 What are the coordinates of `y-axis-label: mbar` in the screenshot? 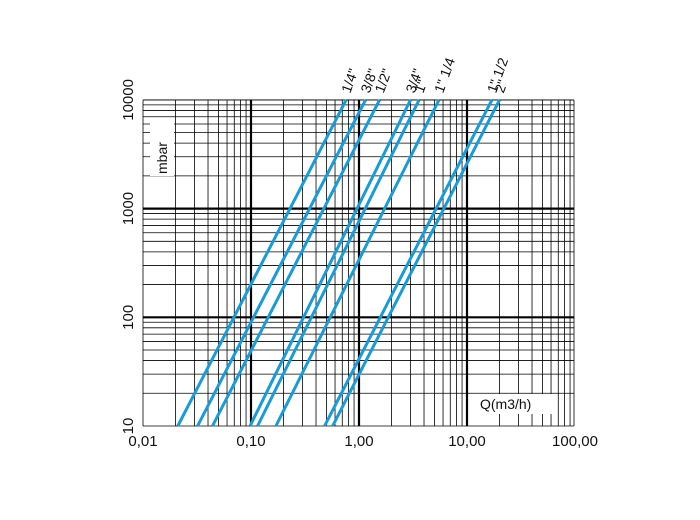 It's located at (162, 158).